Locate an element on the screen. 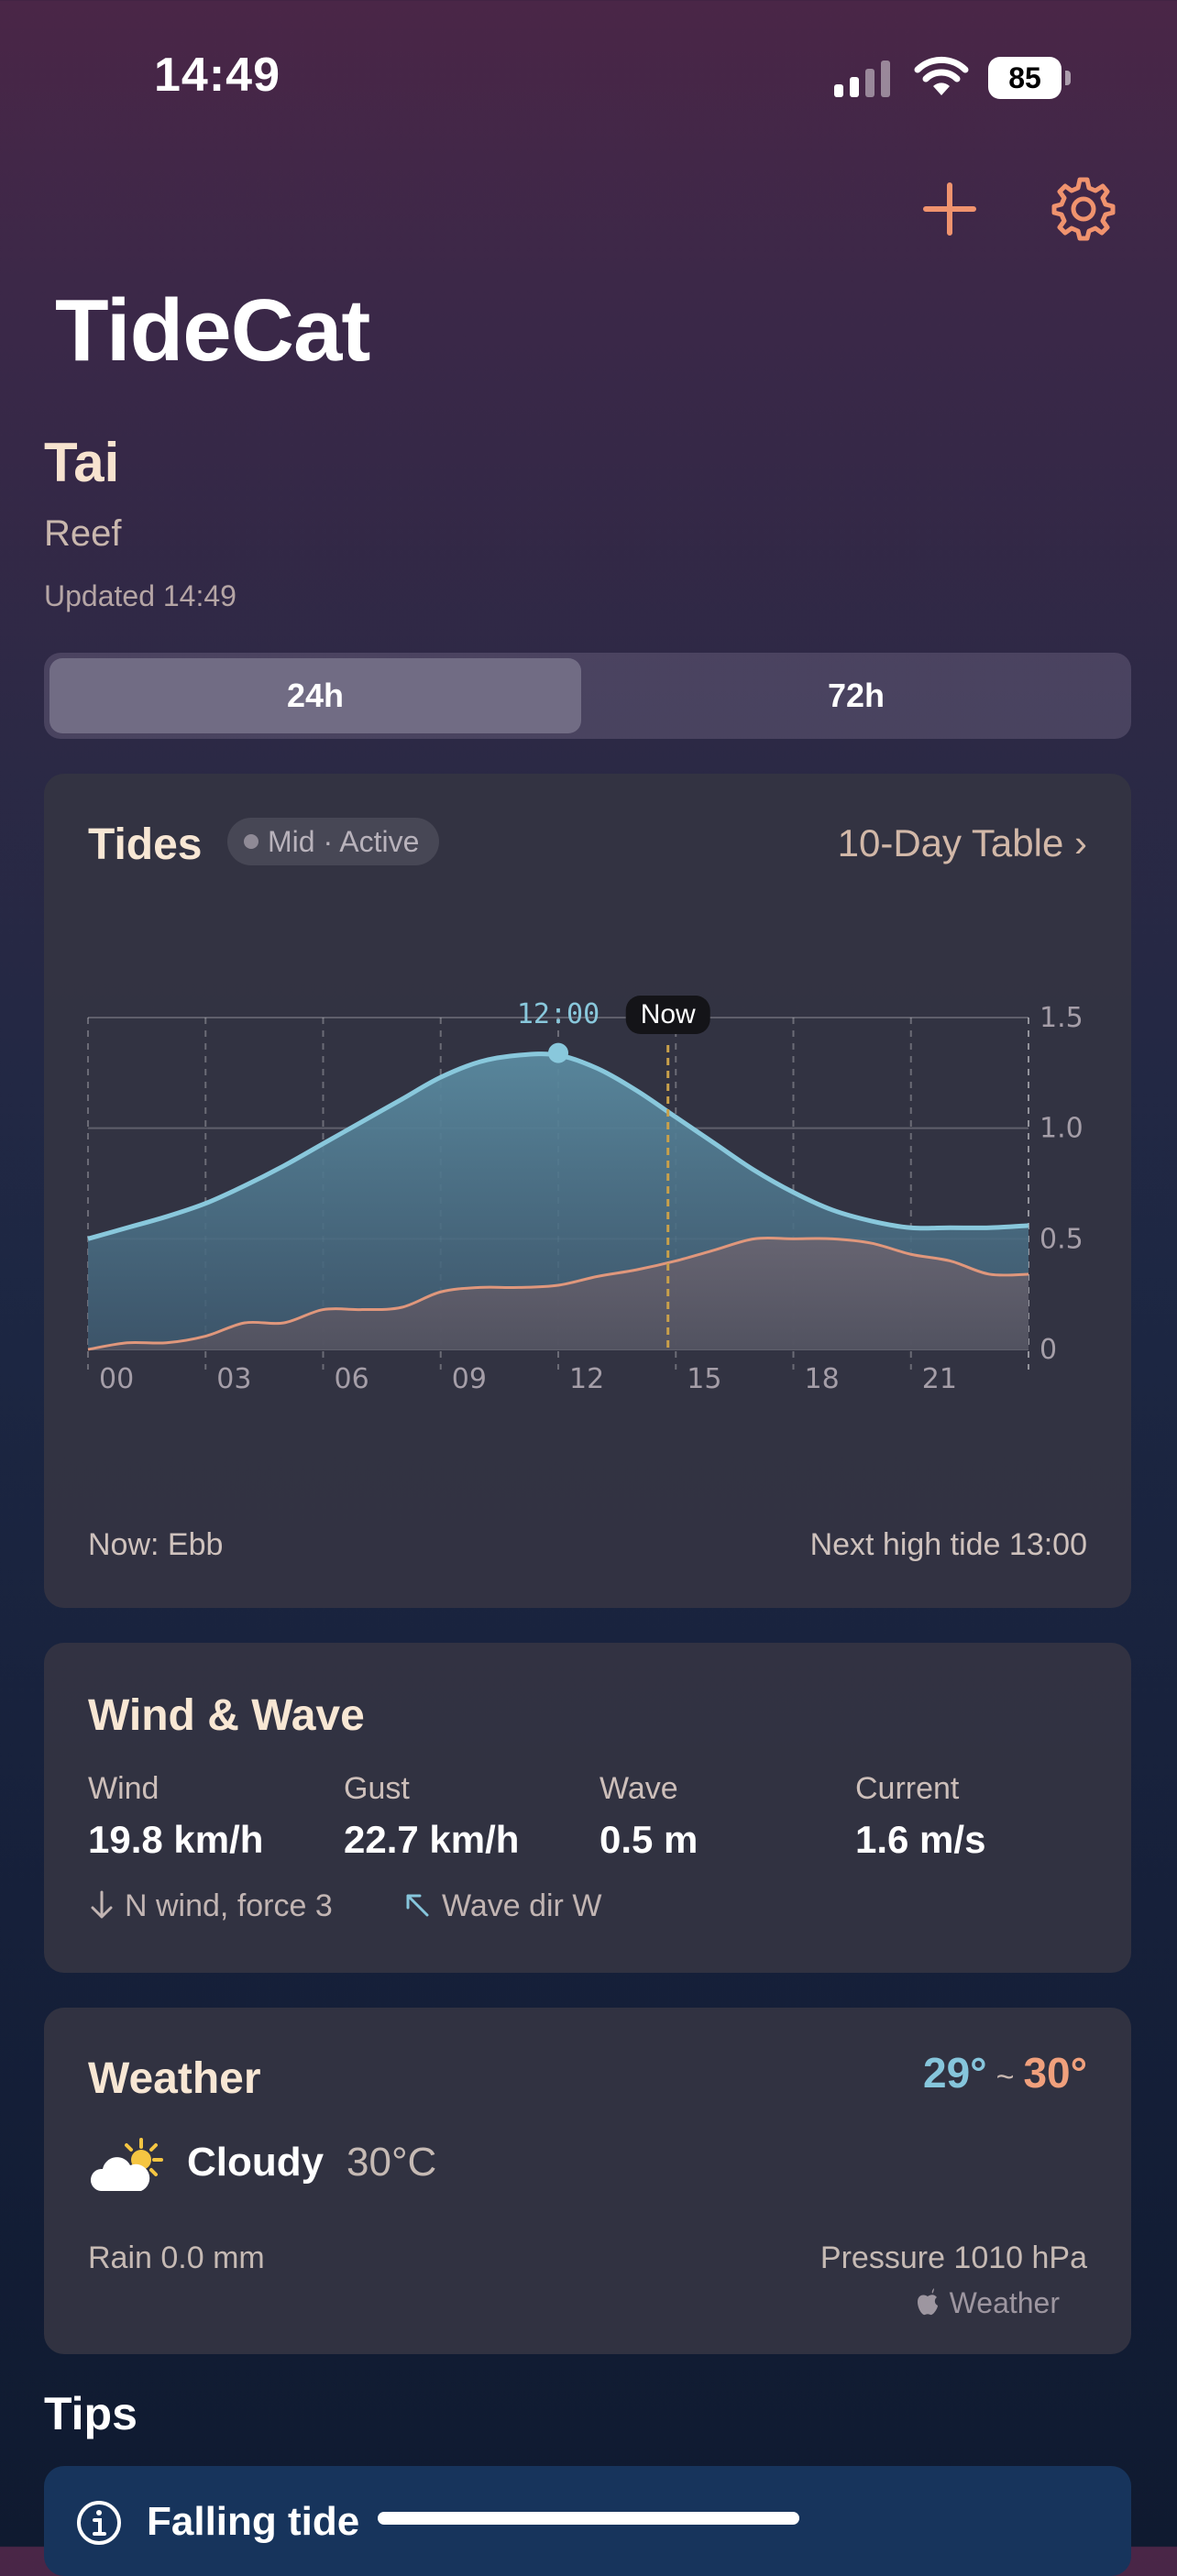 This screenshot has height=2576, width=1177. current-temperature: 30°C is located at coordinates (391, 2163).